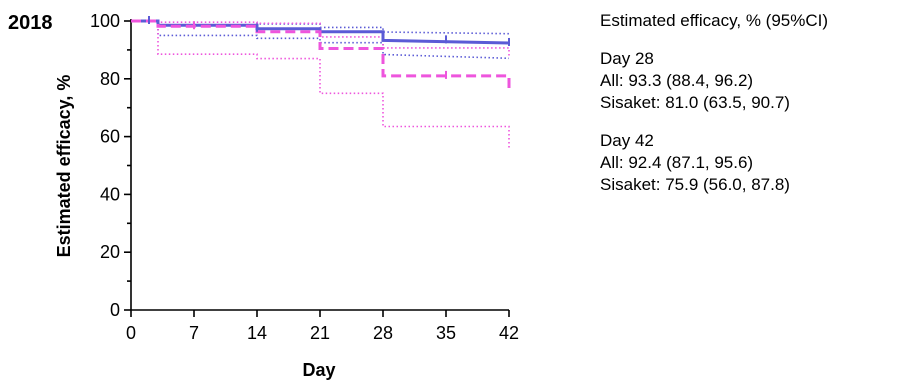 This screenshot has width=906, height=383. What do you see at coordinates (110, 194) in the screenshot?
I see `y-tick-label: 40` at bounding box center [110, 194].